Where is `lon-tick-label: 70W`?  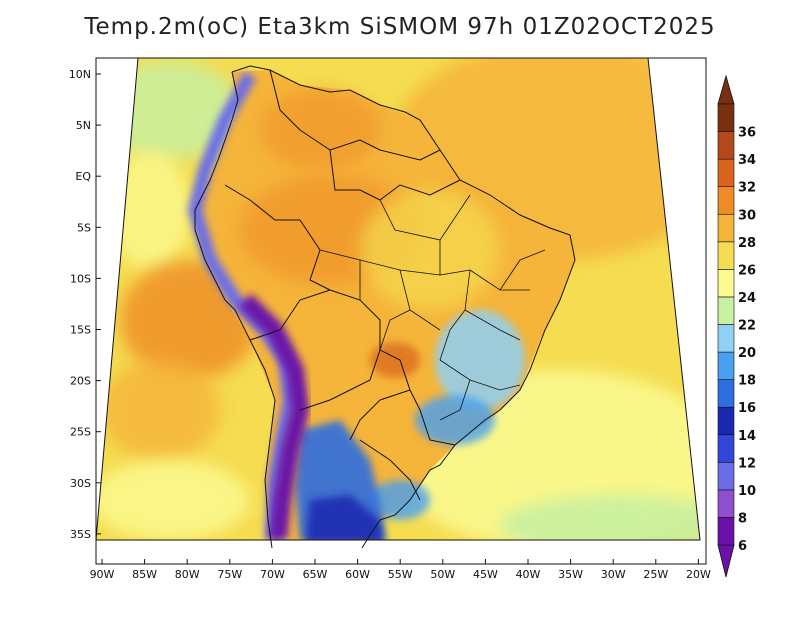
lon-tick-label: 70W is located at coordinates (272, 574).